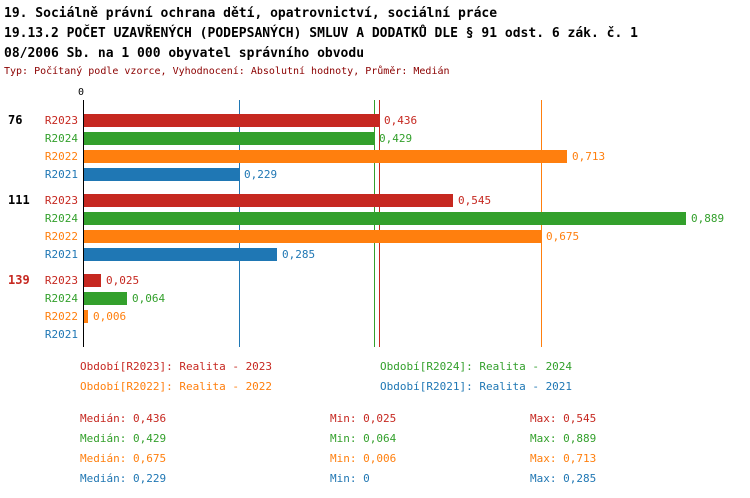  Describe the element at coordinates (475, 200) in the screenshot. I see `bar-value-label: 0,545` at that location.